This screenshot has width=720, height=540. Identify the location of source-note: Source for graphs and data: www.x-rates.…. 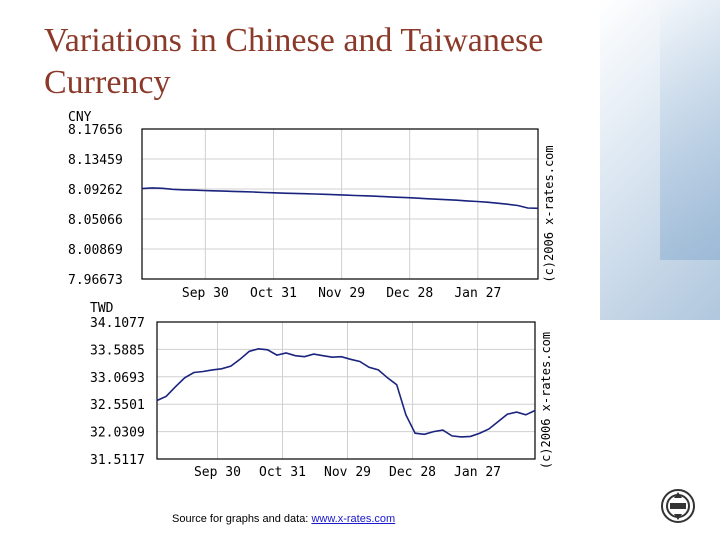
(283, 519).